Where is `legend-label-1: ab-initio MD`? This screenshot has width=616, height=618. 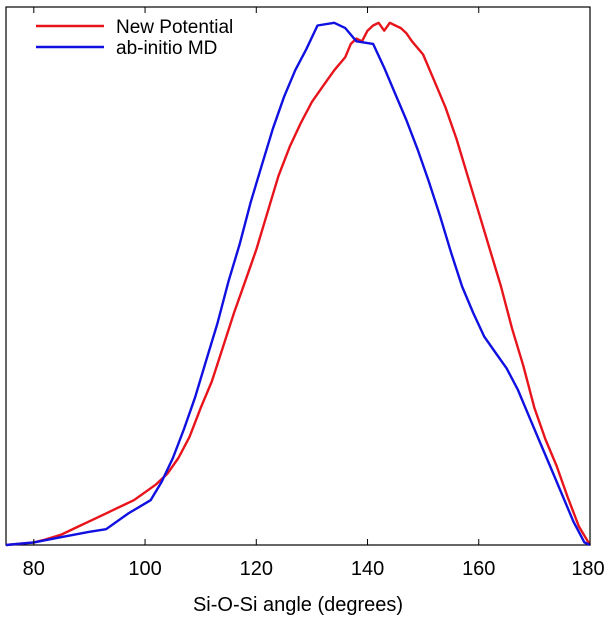
legend-label-1: ab-initio MD is located at coordinates (166, 48).